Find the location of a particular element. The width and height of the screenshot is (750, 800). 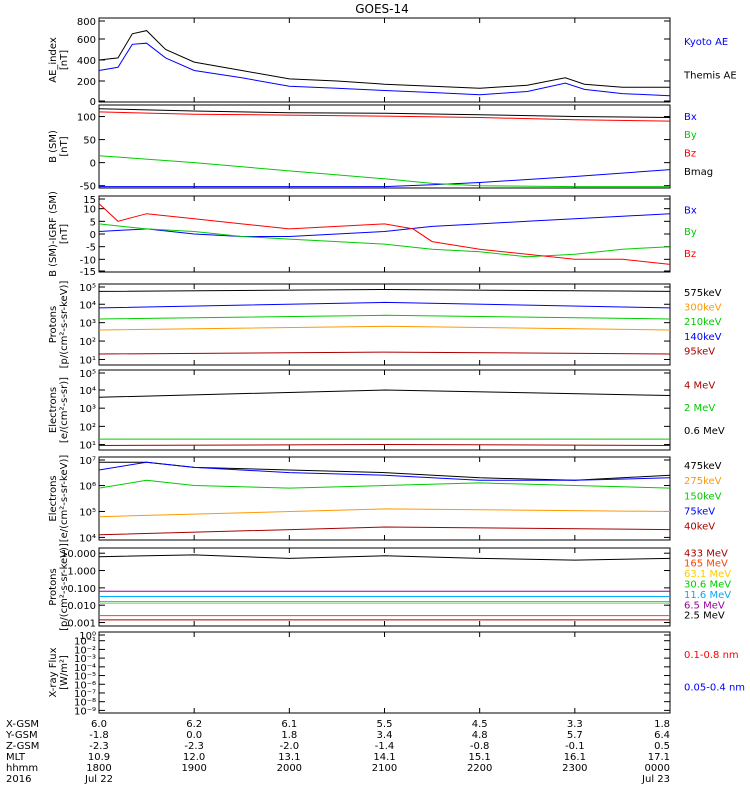

y-axis-label: AE_index is located at coordinates (53, 60).